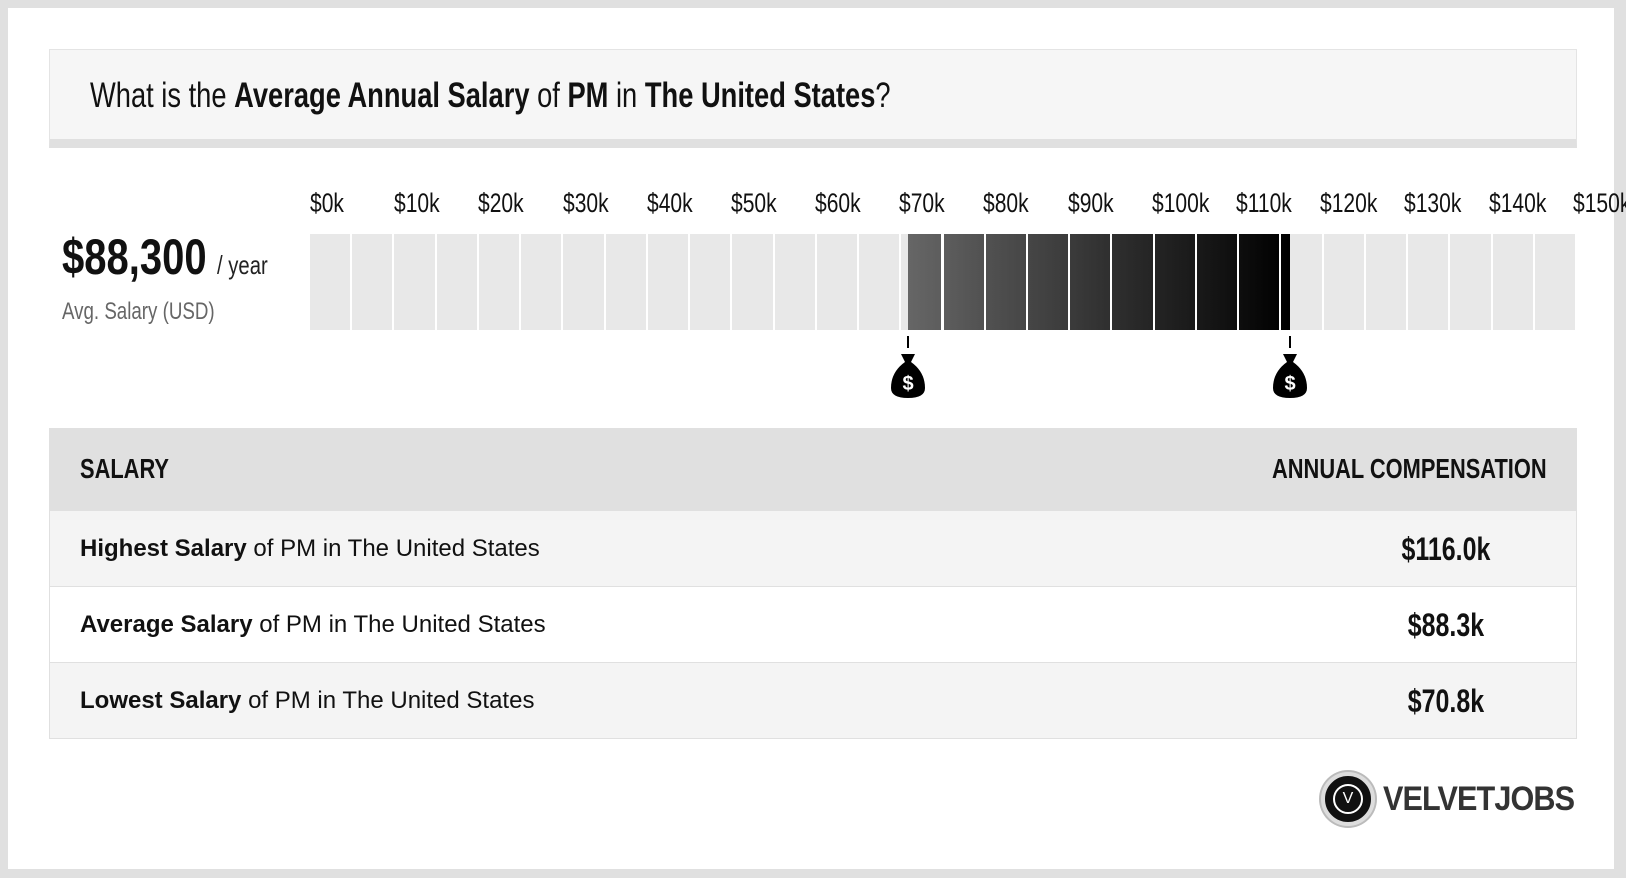  I want to click on title-part: in, so click(626, 95).